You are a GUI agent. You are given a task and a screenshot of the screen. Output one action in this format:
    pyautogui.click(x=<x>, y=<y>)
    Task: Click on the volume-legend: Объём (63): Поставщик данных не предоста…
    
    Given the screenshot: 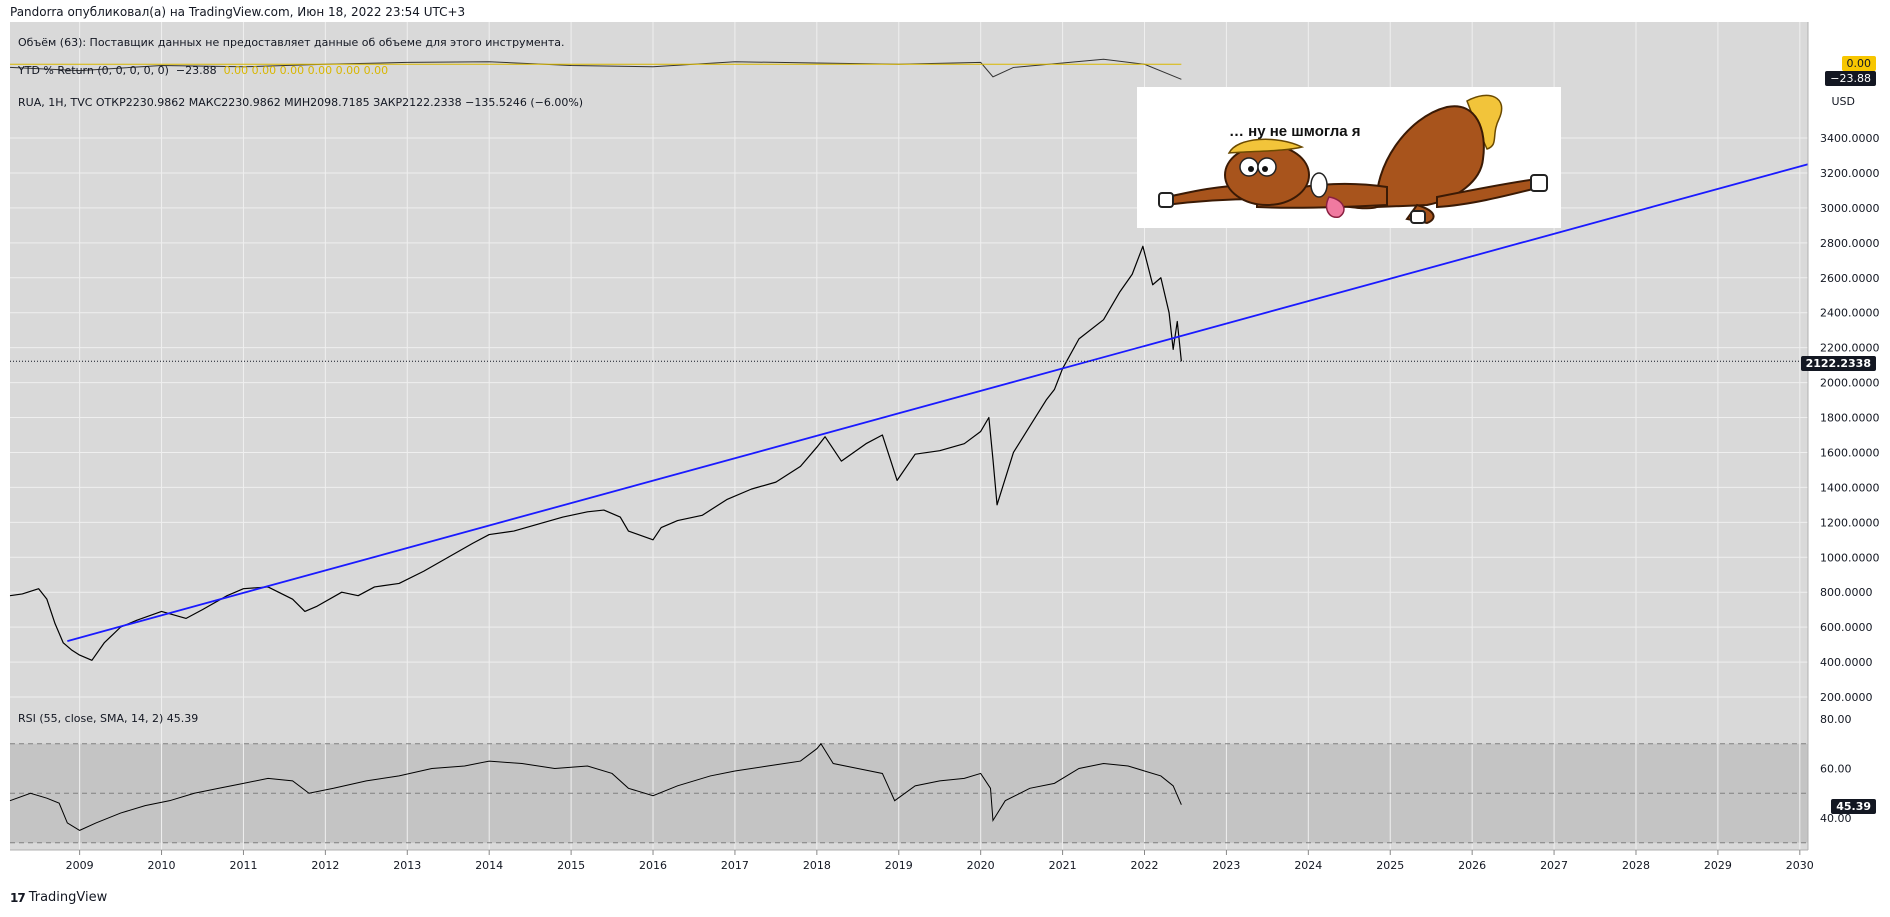 What is the action you would take?
    pyautogui.click(x=291, y=42)
    